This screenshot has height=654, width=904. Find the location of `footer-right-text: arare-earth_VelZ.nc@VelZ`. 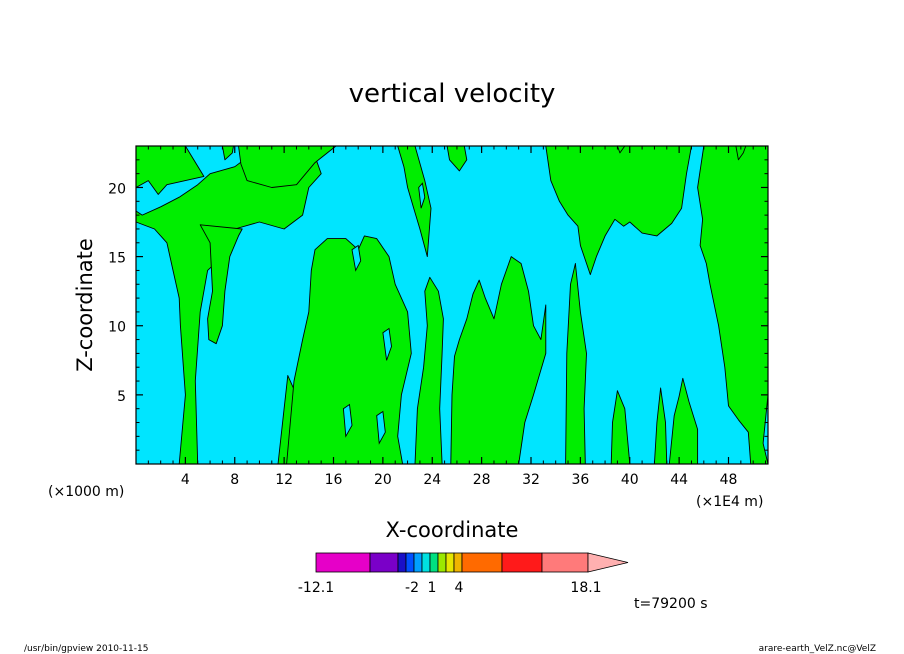

footer-right-text: arare-earth_VelZ.nc@VelZ is located at coordinates (817, 649).